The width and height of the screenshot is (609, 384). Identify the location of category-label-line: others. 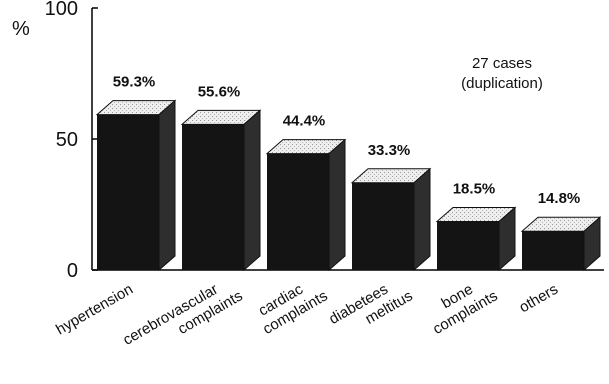
(538, 299).